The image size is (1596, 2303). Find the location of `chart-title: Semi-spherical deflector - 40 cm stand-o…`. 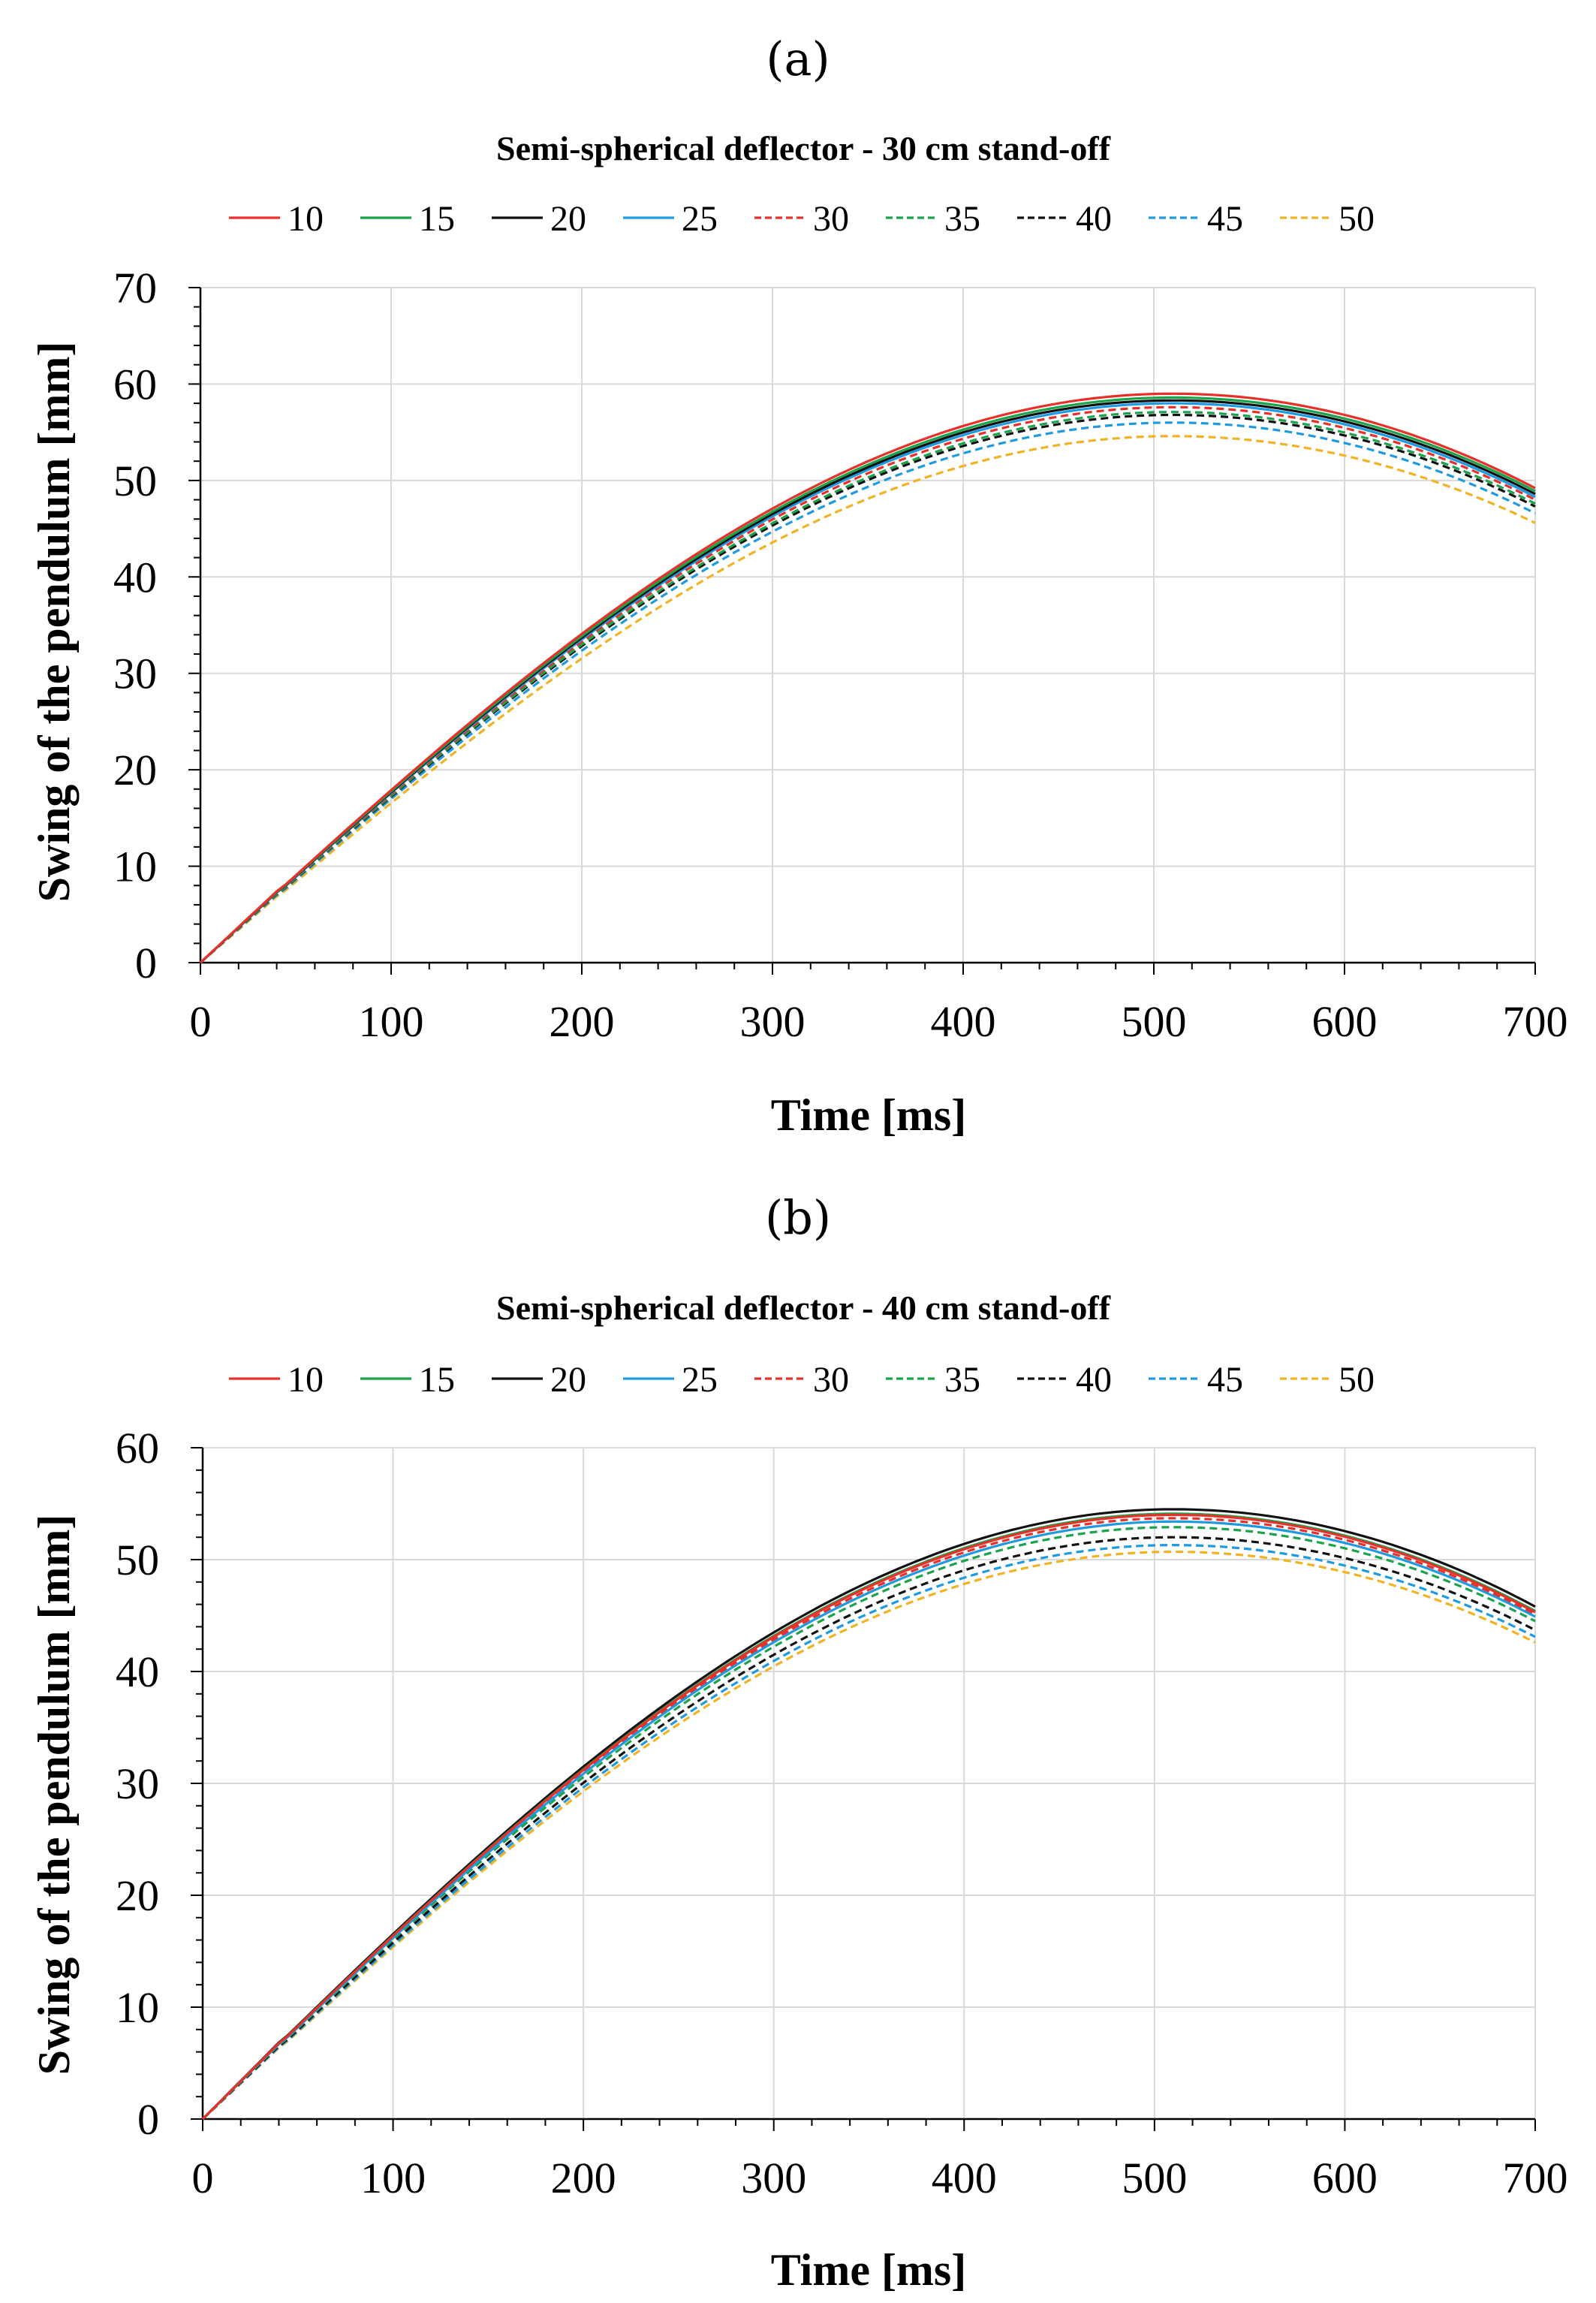

chart-title: Semi-spherical deflector - 40 cm stand-o… is located at coordinates (803, 1308).